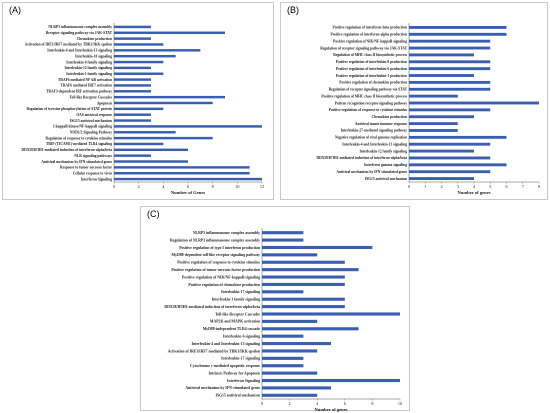 The image size is (550, 413). I want to click on chart-a-category-label: Cellular response to virus, so click(93, 173).